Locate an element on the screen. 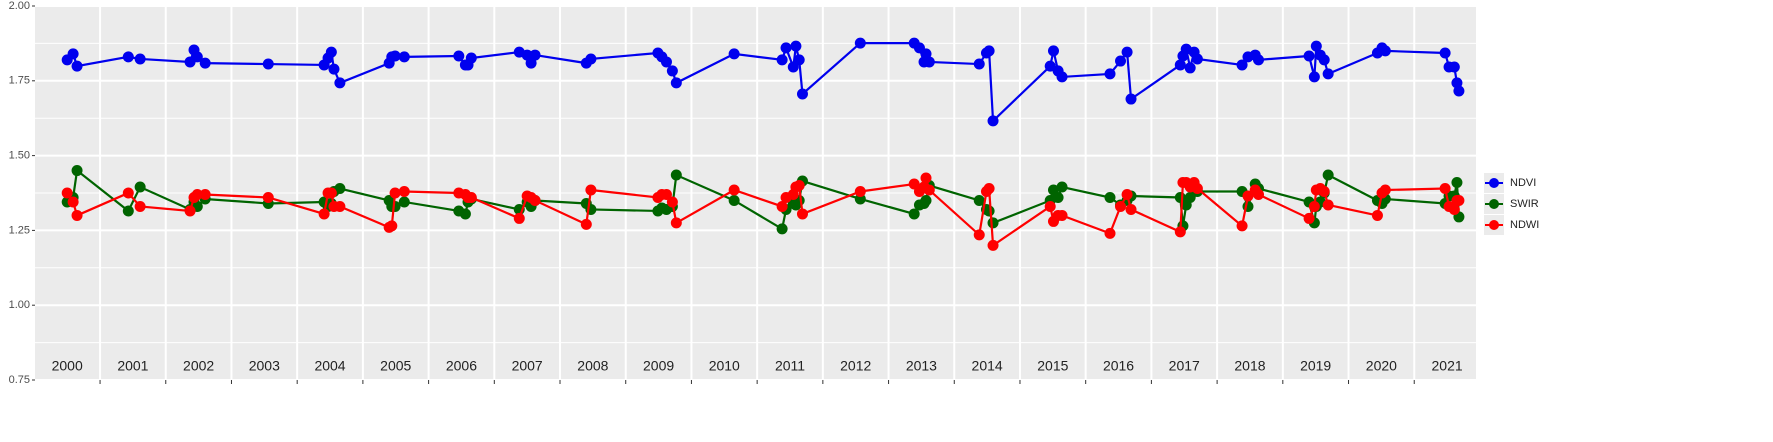 This screenshot has height=442, width=1773. y-tick-label: 1.50 is located at coordinates (19, 156).